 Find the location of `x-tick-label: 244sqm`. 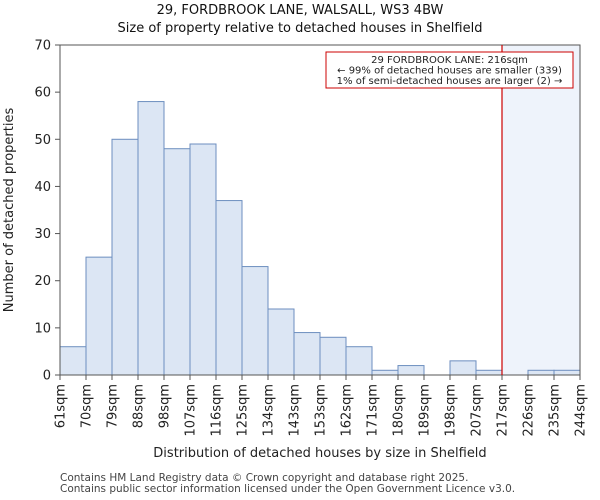

x-tick-label: 244sqm is located at coordinates (581, 410).